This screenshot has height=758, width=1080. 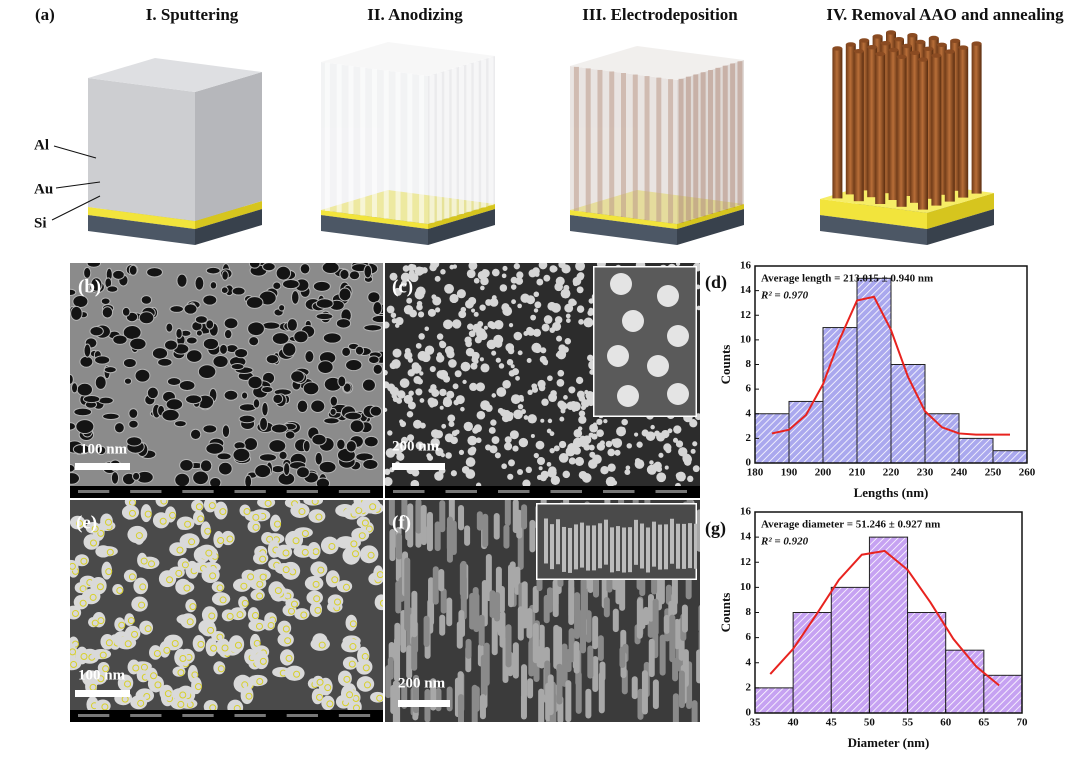 I want to click on face, so click(x=960, y=227).